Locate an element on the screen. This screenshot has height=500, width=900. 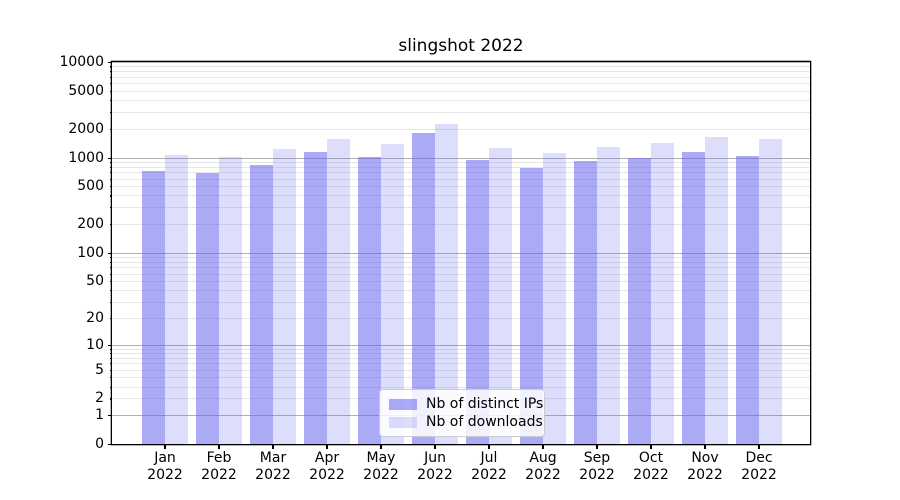
legend-label-distinct-ips: Nb of distinct IPs is located at coordinates (485, 404).